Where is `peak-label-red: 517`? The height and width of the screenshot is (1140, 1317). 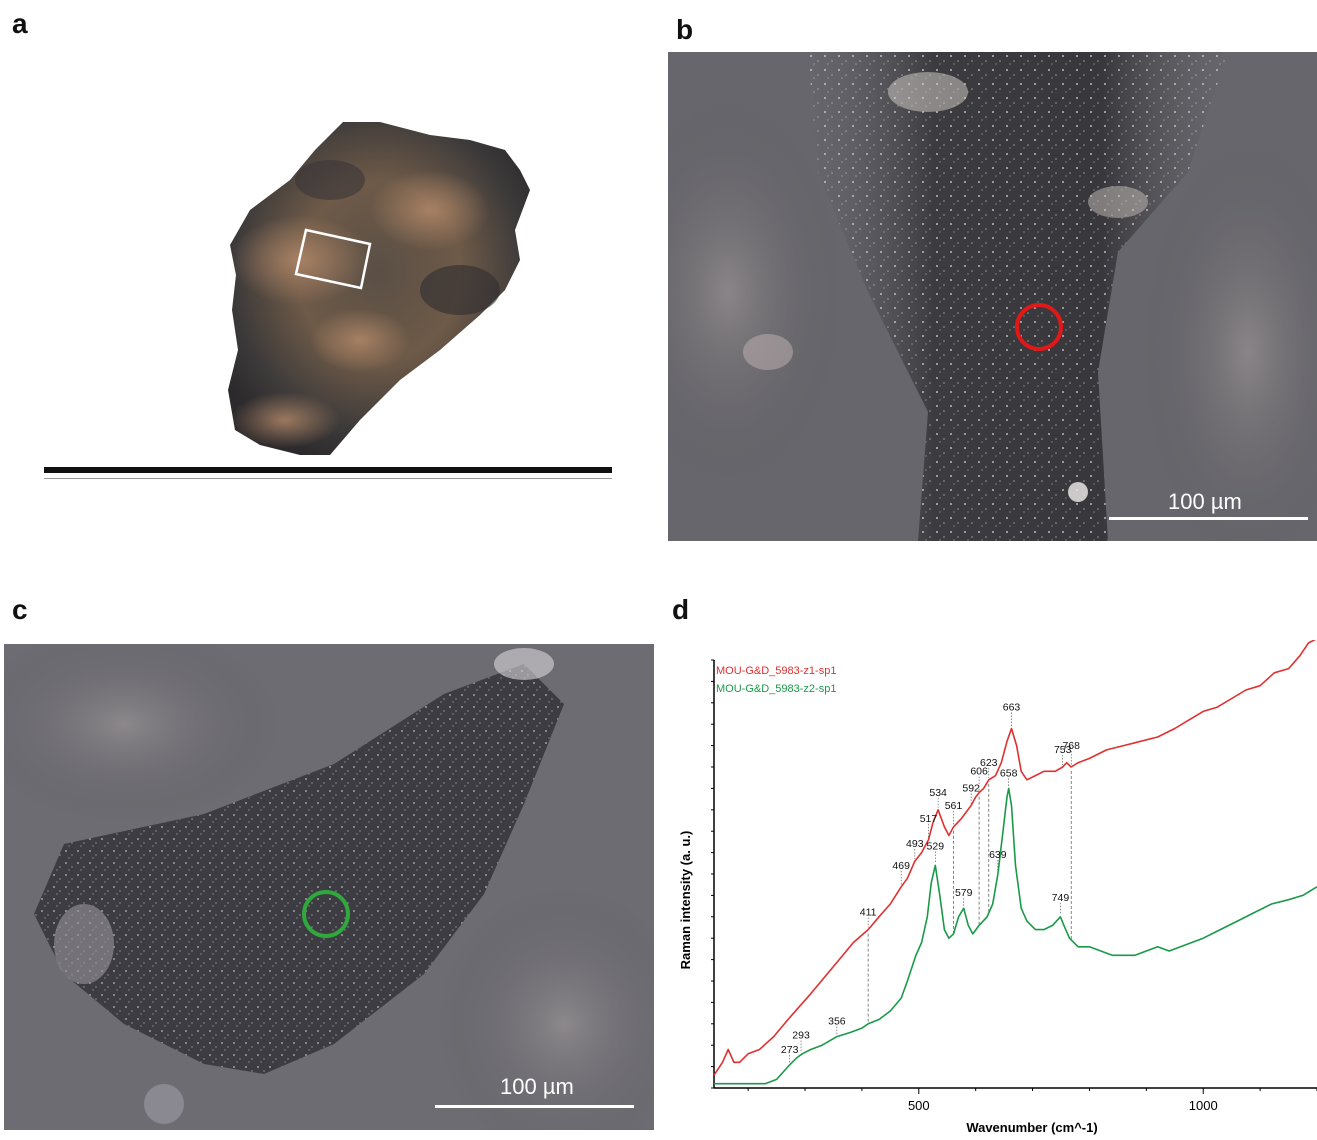 peak-label-red: 517 is located at coordinates (929, 819).